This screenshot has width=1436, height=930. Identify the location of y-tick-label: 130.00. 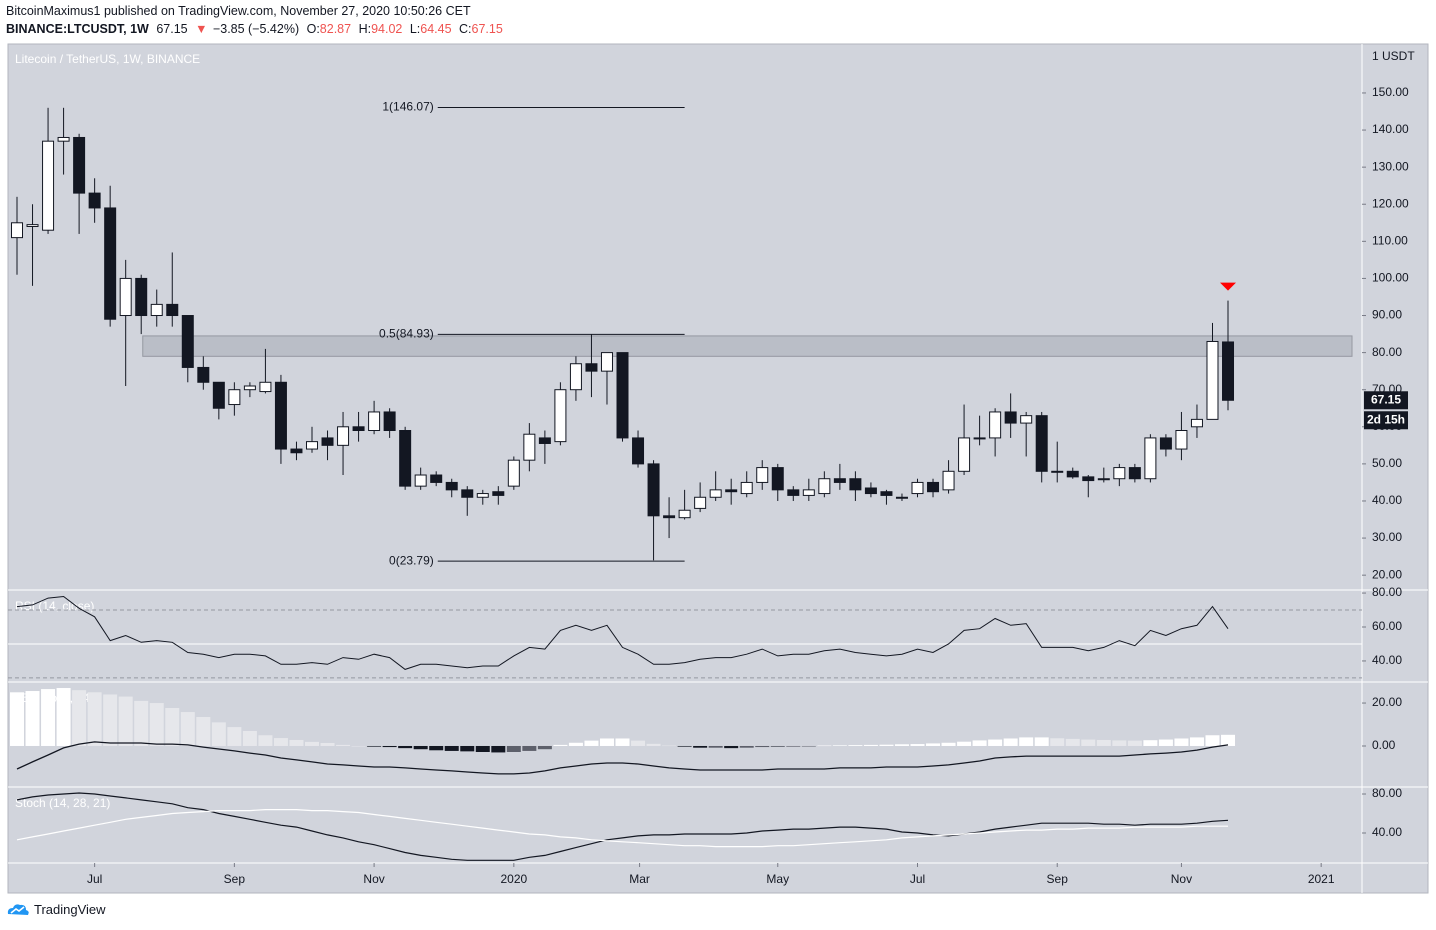
(1390, 166).